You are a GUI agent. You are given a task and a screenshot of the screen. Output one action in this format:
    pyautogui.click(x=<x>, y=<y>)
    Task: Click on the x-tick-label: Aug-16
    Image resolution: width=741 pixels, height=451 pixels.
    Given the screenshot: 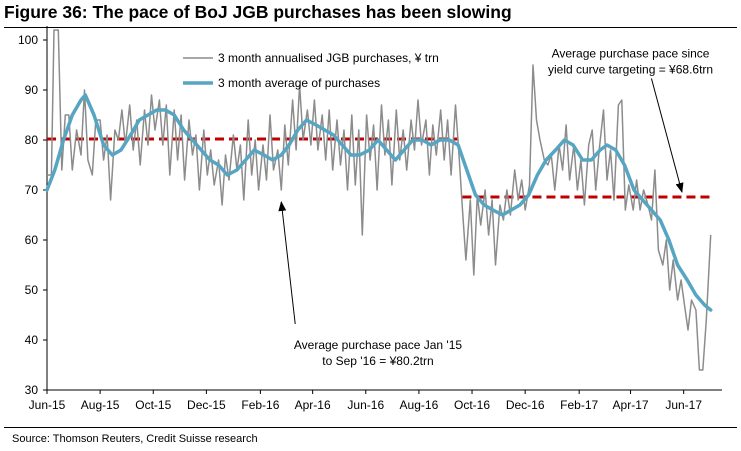 What is the action you would take?
    pyautogui.click(x=419, y=405)
    